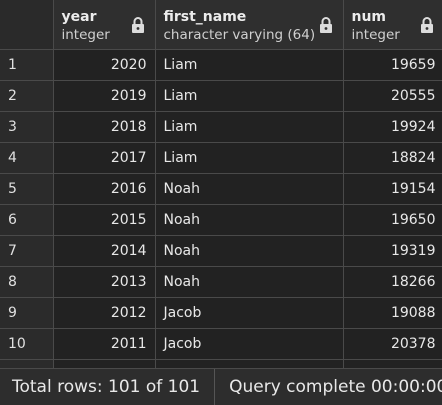 The width and height of the screenshot is (442, 405). I want to click on num-cell: 22139, so click(392, 363).